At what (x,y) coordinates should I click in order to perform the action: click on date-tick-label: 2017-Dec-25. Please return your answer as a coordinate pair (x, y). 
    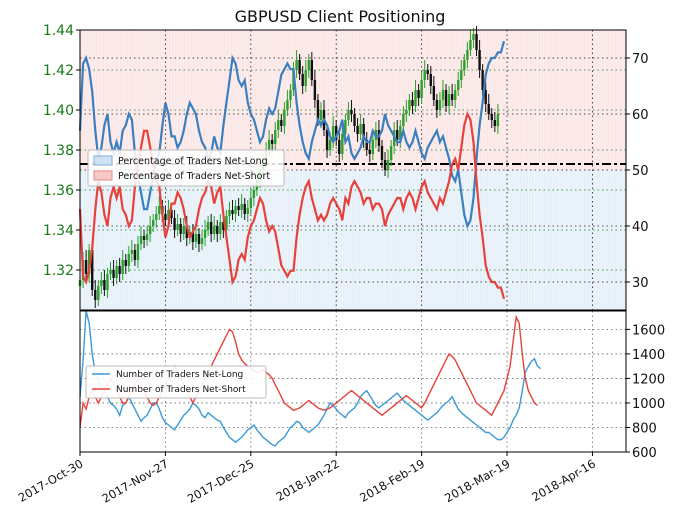
    Looking at the image, I should click on (220, 480).